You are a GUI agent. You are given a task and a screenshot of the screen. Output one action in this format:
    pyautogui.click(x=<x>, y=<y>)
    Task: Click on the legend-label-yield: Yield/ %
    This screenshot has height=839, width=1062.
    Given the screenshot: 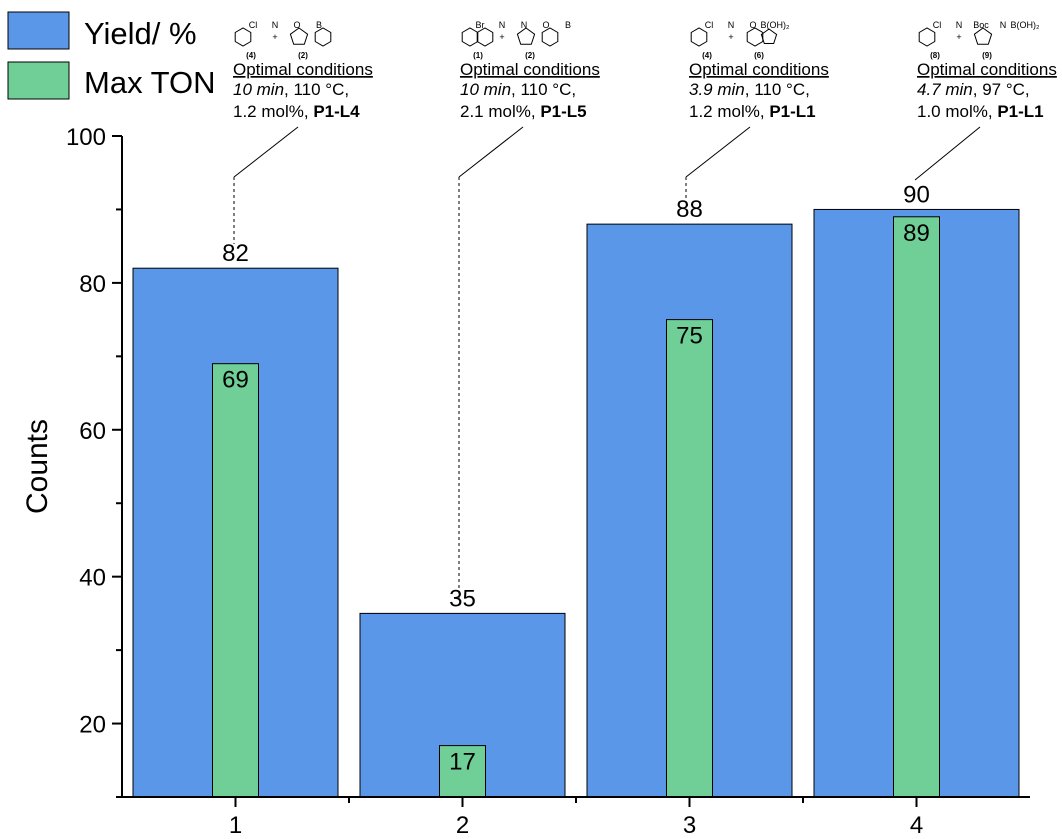 What is the action you would take?
    pyautogui.click(x=140, y=33)
    